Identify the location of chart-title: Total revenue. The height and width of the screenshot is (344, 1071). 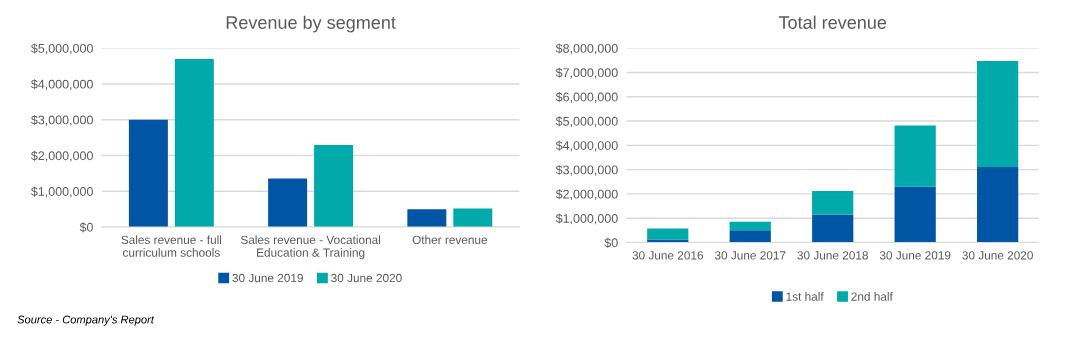
(832, 22).